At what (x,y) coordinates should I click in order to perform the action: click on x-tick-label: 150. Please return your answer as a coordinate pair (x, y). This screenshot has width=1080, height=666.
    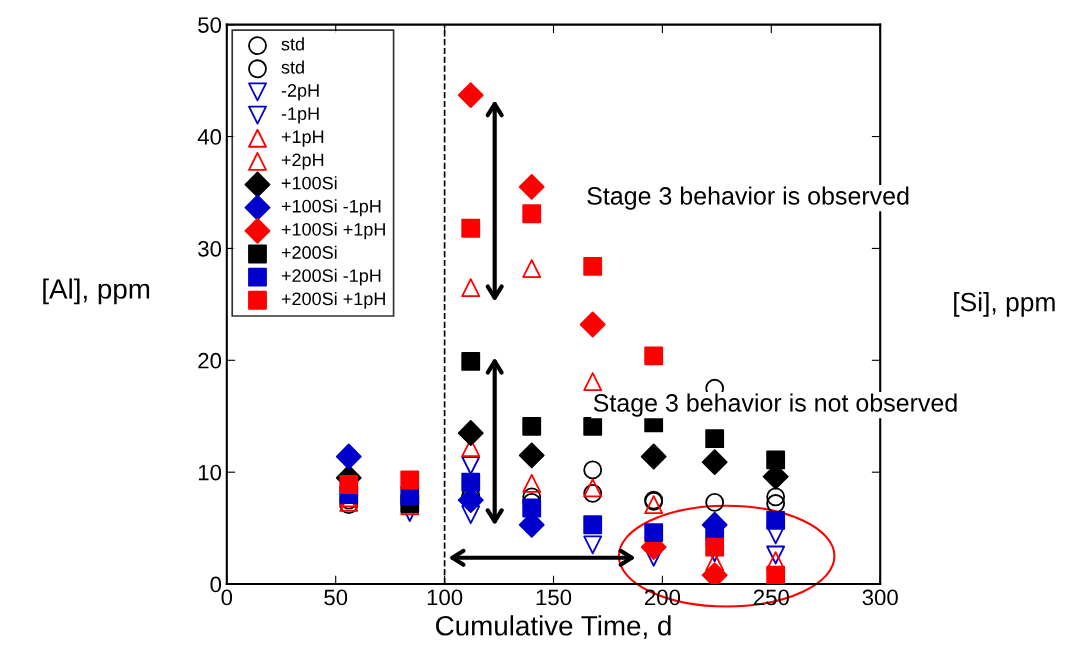
    Looking at the image, I should click on (554, 597).